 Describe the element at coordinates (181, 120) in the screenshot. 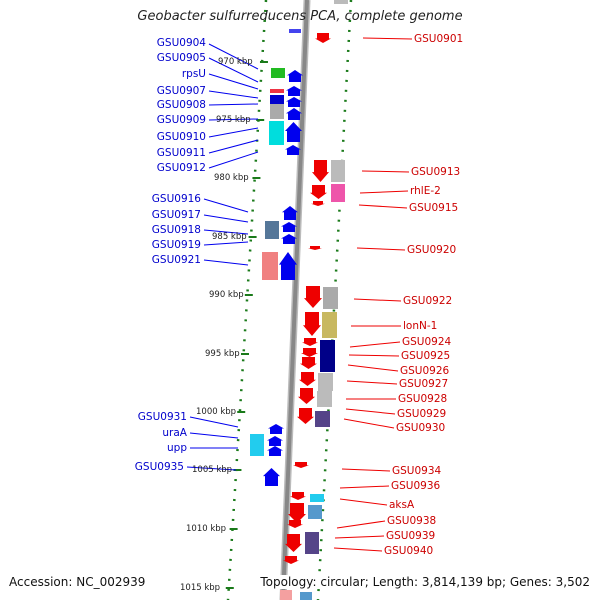

I see `gene-label: GSU0909` at that location.